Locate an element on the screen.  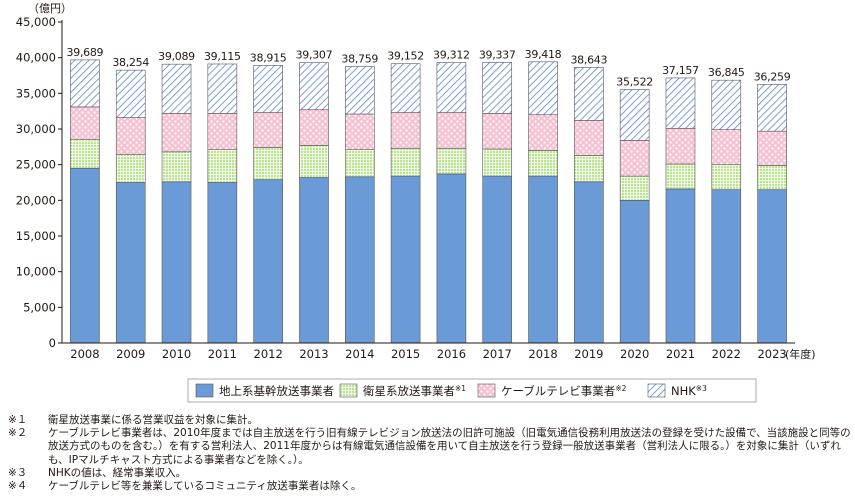
y-tick-label: 40,000 is located at coordinates (36, 58).